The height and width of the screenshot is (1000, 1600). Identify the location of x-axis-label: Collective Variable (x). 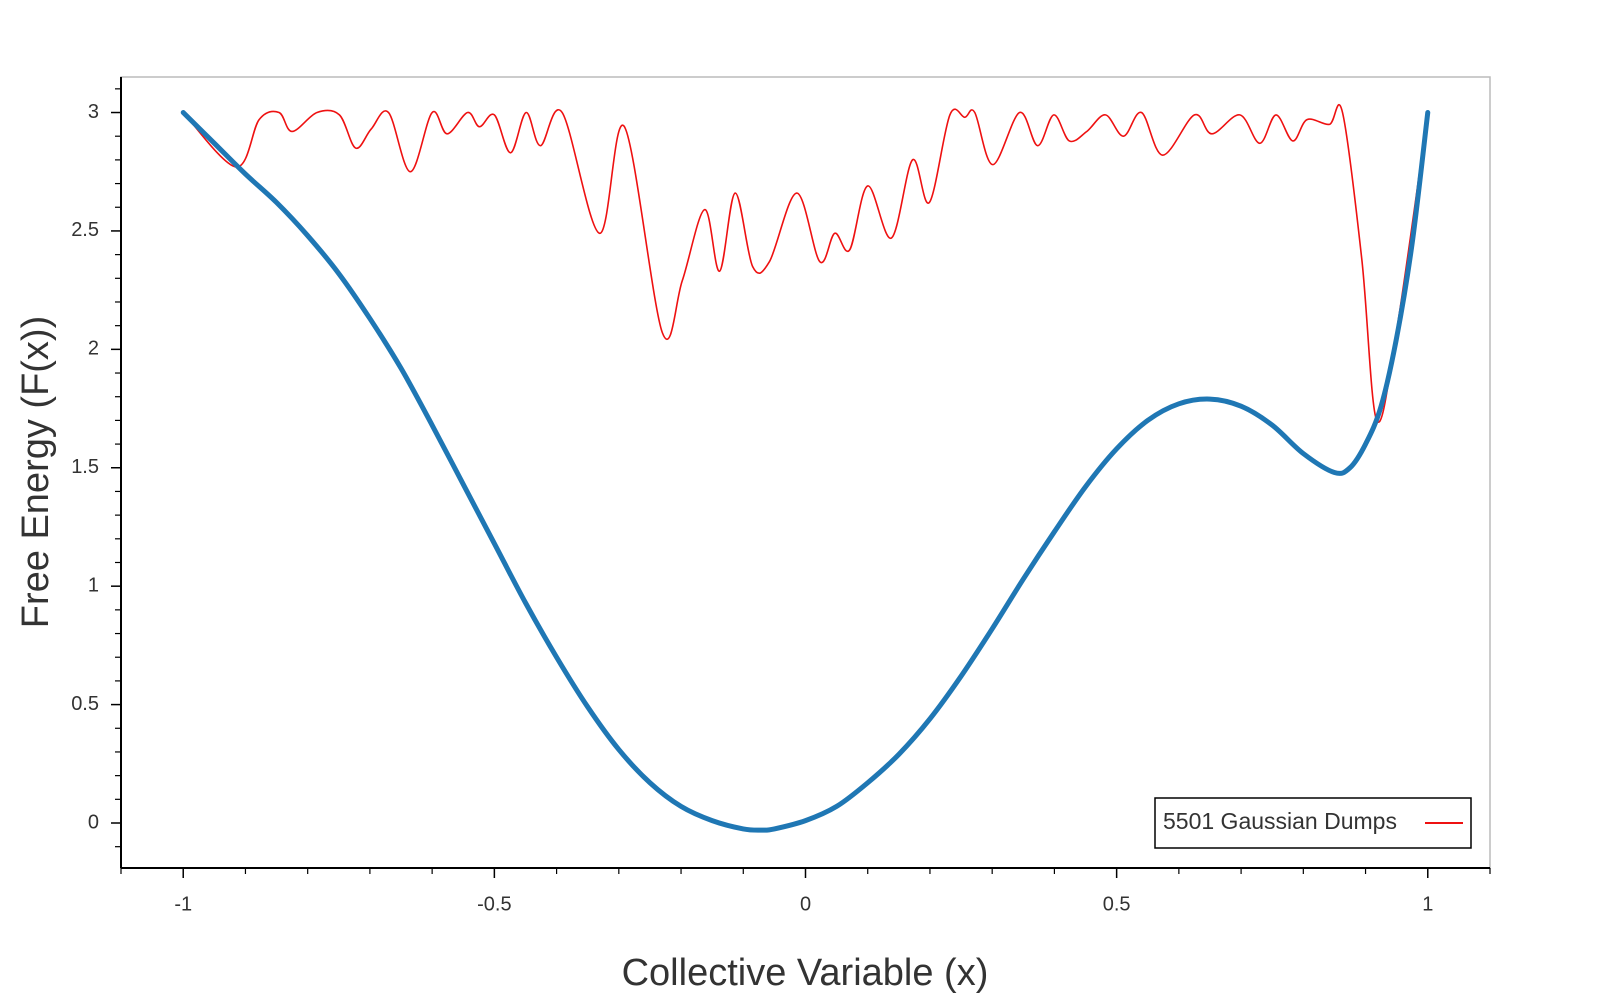
(805, 973).